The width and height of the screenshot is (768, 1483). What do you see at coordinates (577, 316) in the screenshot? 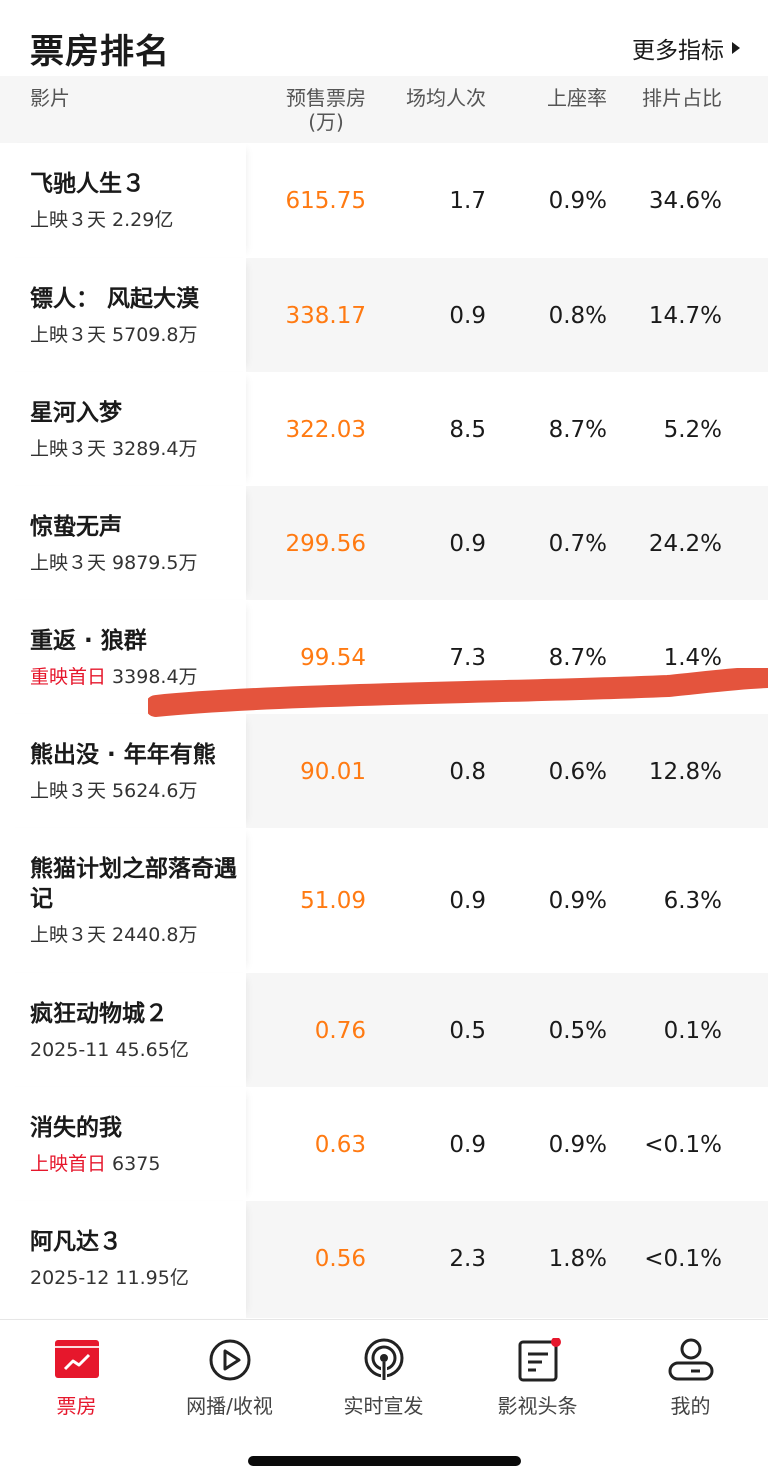
I see `seat-rate-value: 0.8%` at bounding box center [577, 316].